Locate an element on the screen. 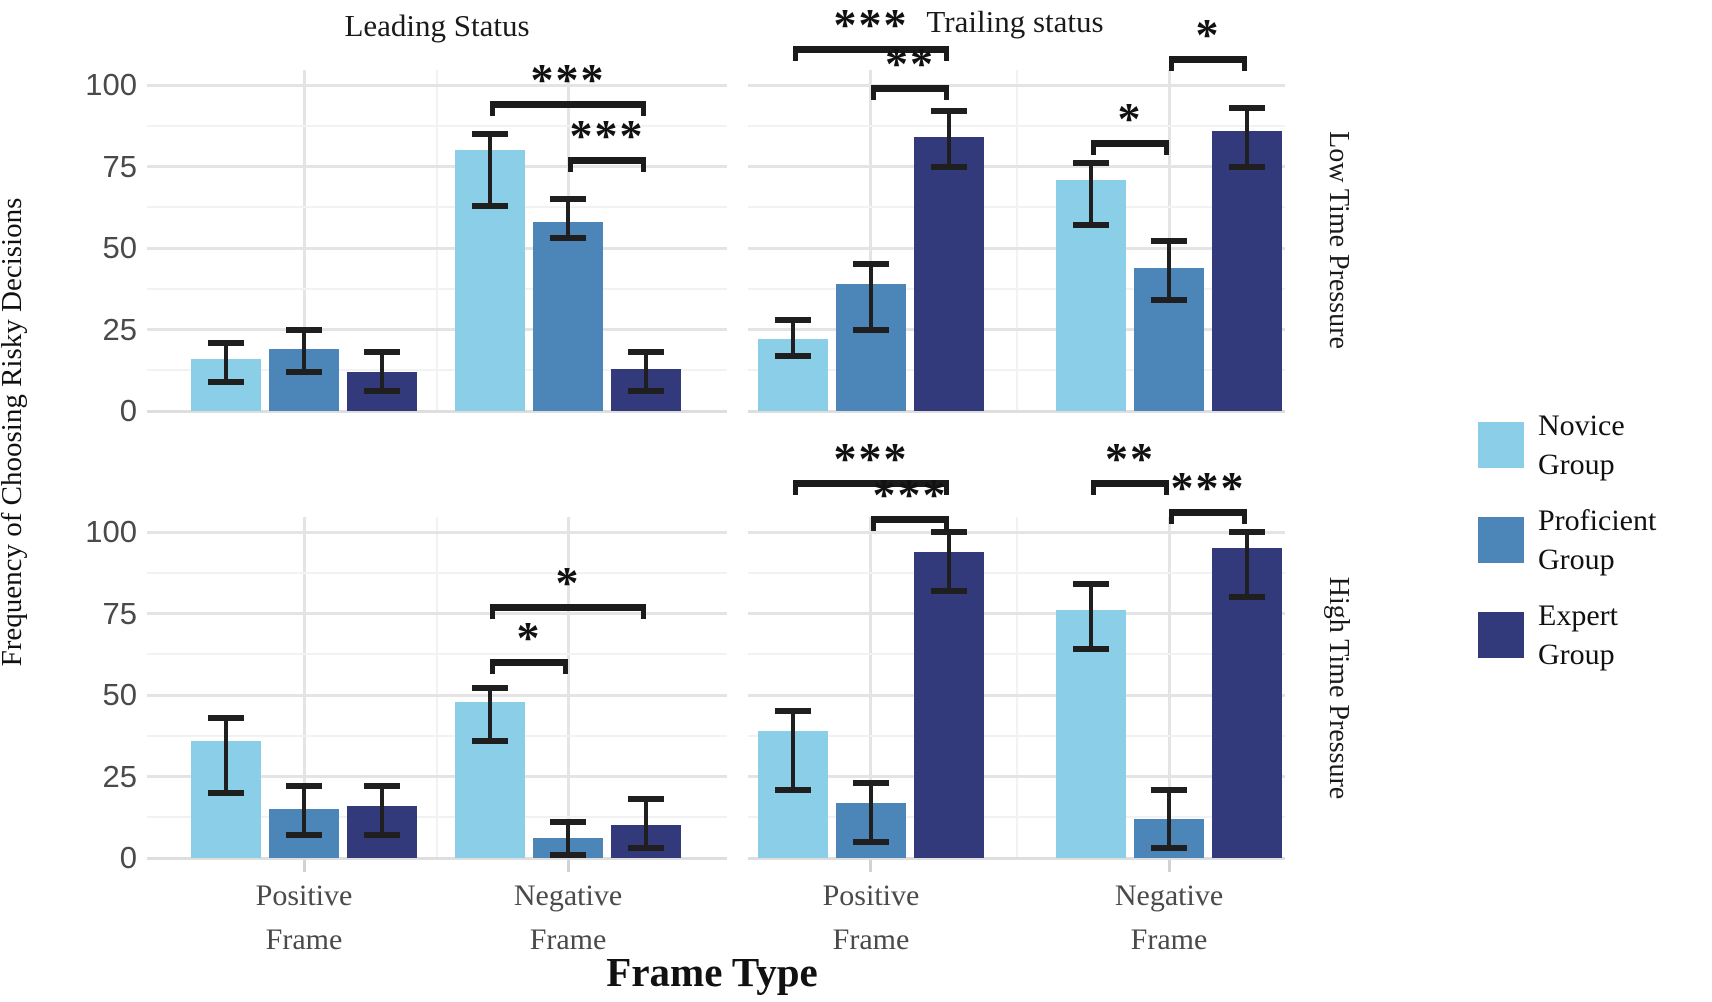  facet-title-leading-status: Leading Status is located at coordinates (437, 25).